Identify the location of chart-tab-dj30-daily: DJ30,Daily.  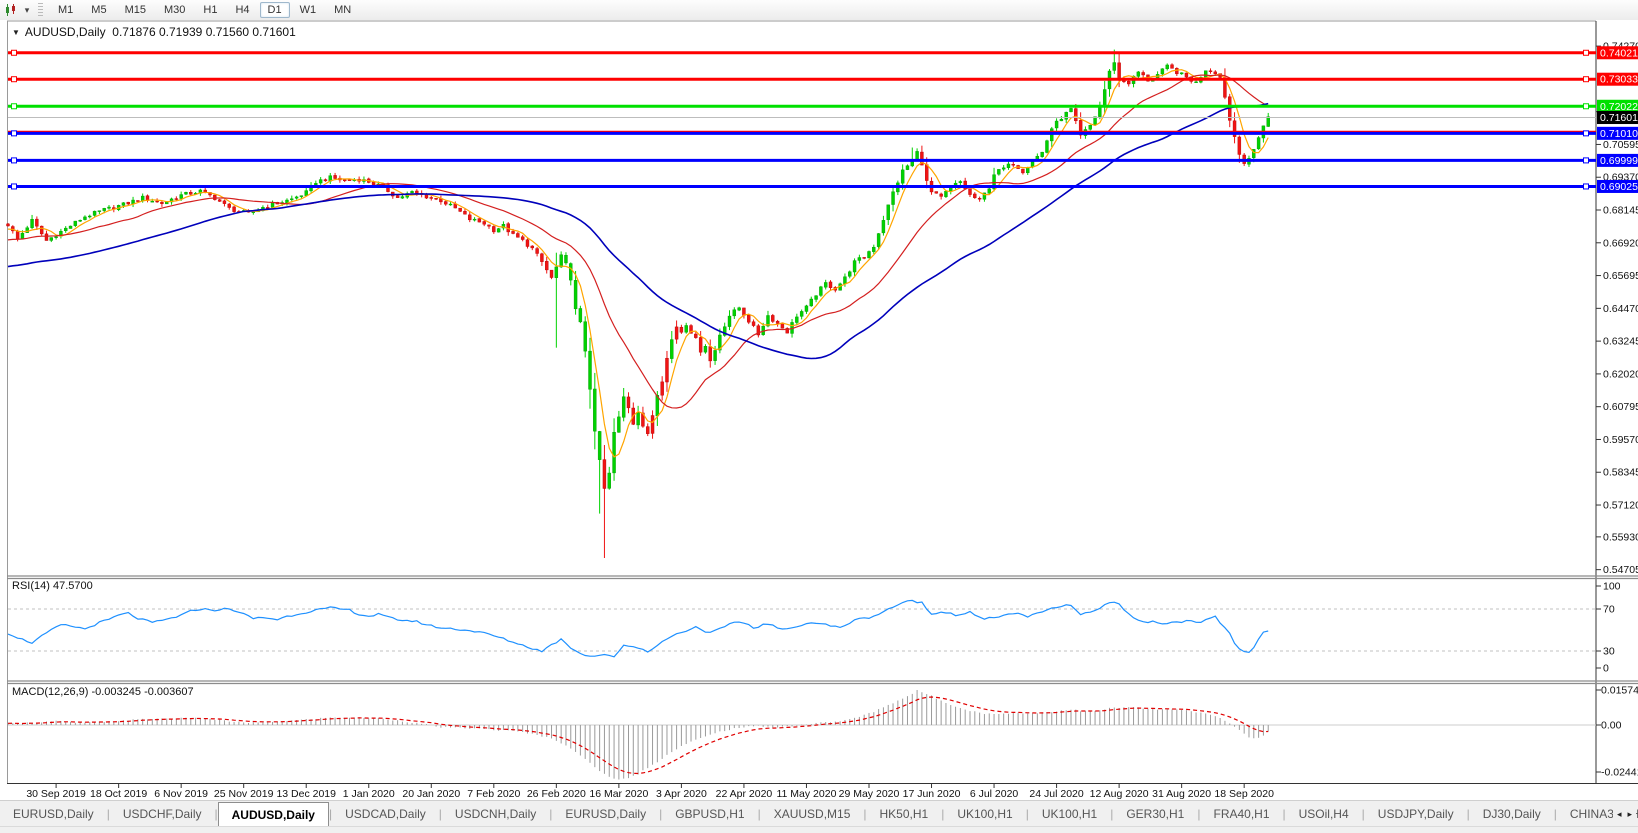
(1511, 814).